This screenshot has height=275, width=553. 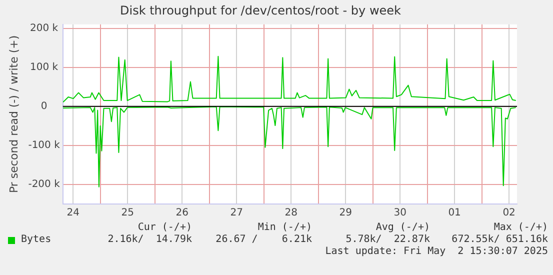 What do you see at coordinates (402, 228) in the screenshot?
I see `text: Avg (-/+)` at bounding box center [402, 228].